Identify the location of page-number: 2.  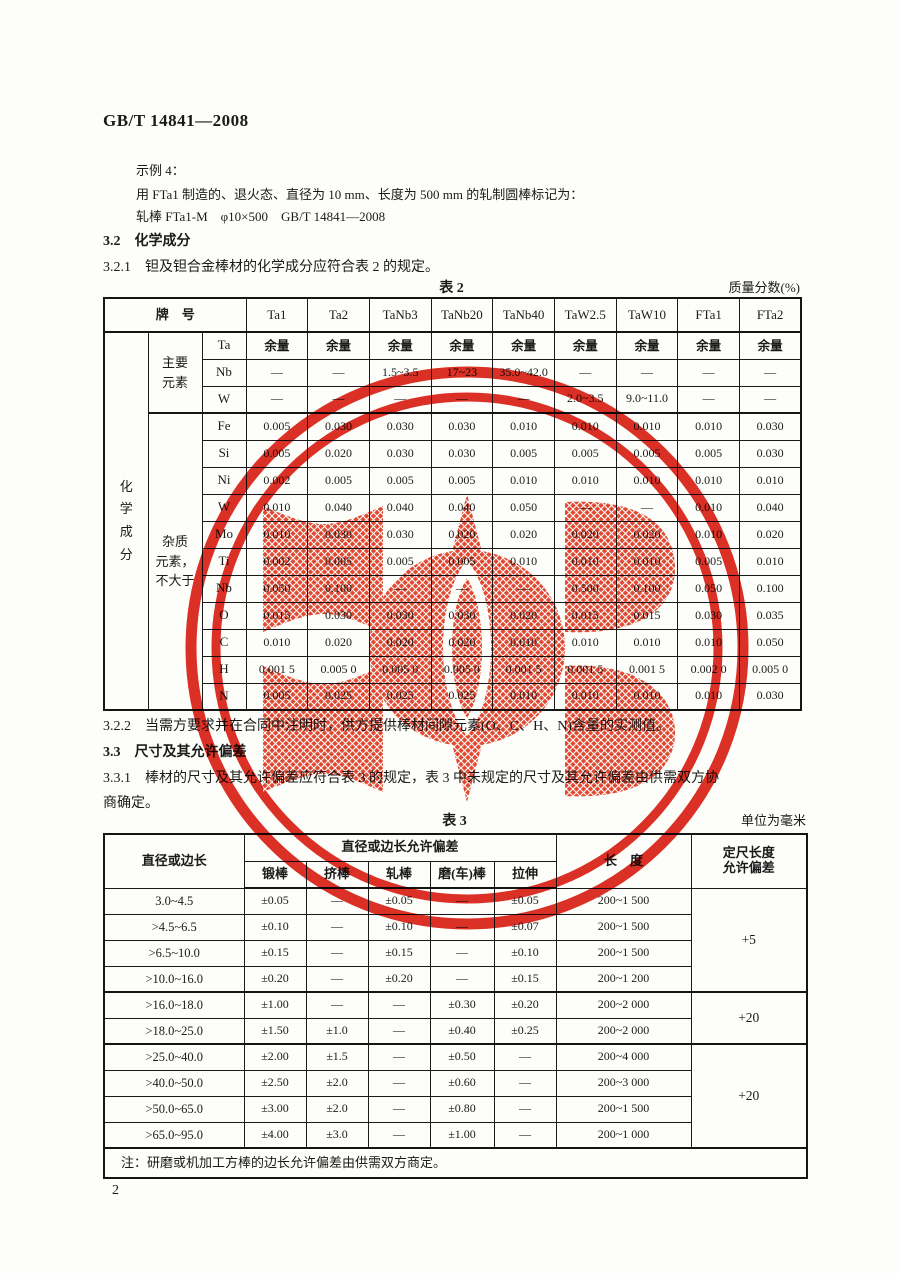
(115, 1190).